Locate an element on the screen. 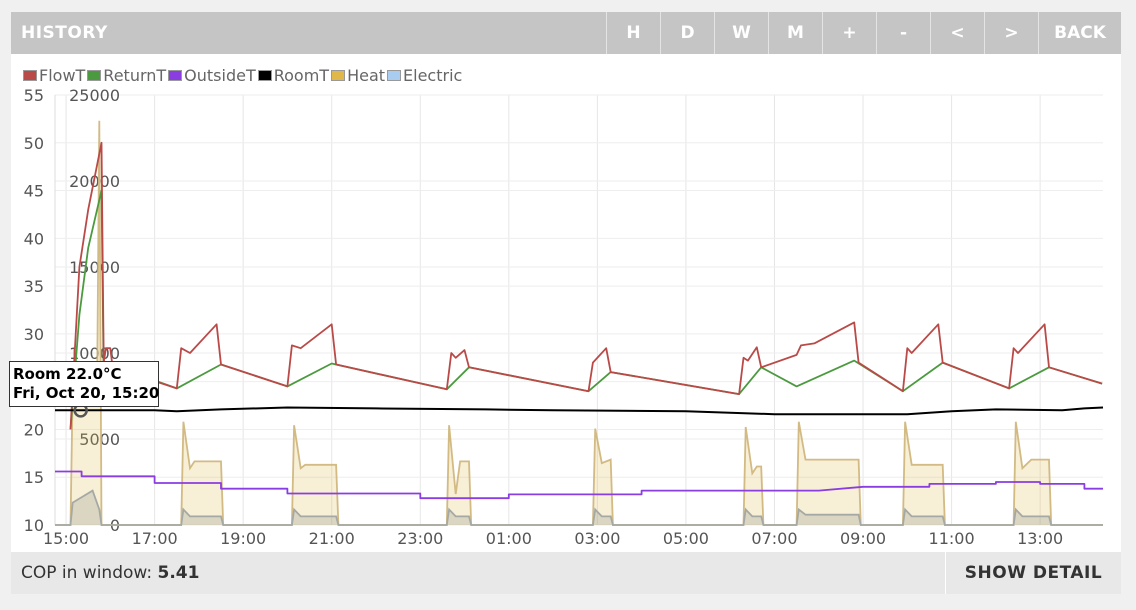 The height and width of the screenshot is (610, 1136). legend-swatch-heat is located at coordinates (338, 75).